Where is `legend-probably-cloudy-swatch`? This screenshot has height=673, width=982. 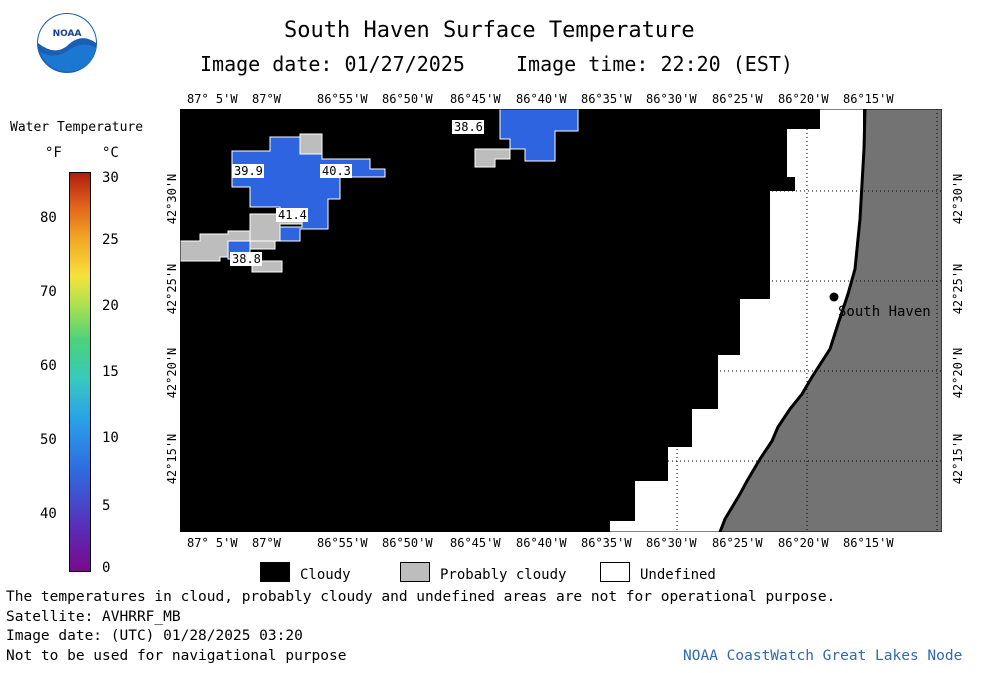 legend-probably-cloudy-swatch is located at coordinates (415, 572).